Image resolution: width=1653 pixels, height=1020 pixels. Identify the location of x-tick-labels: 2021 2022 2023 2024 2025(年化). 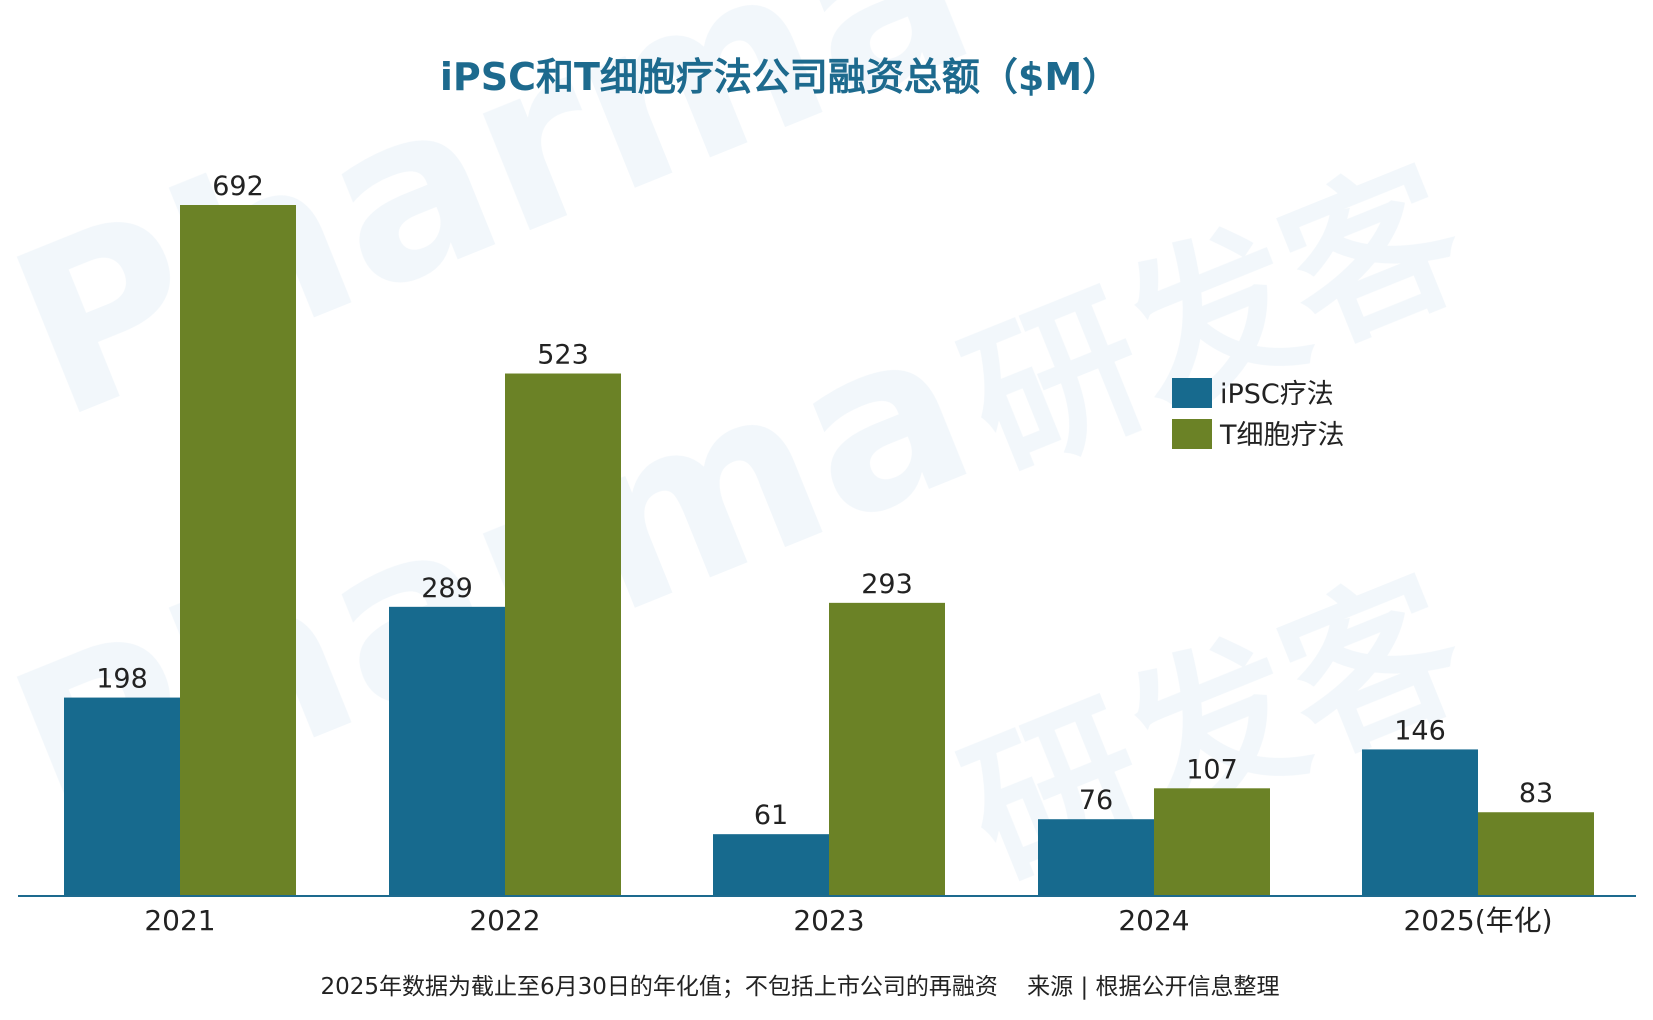
(848, 920).